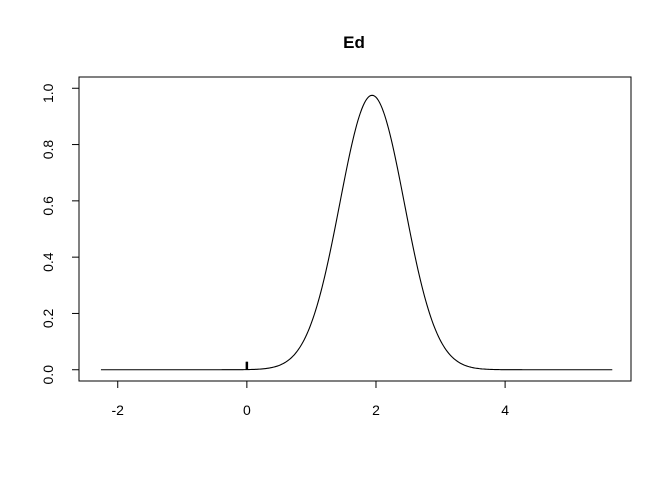 The height and width of the screenshot is (480, 672). Describe the element at coordinates (48, 150) in the screenshot. I see `y-tick-label: 0.8` at that location.